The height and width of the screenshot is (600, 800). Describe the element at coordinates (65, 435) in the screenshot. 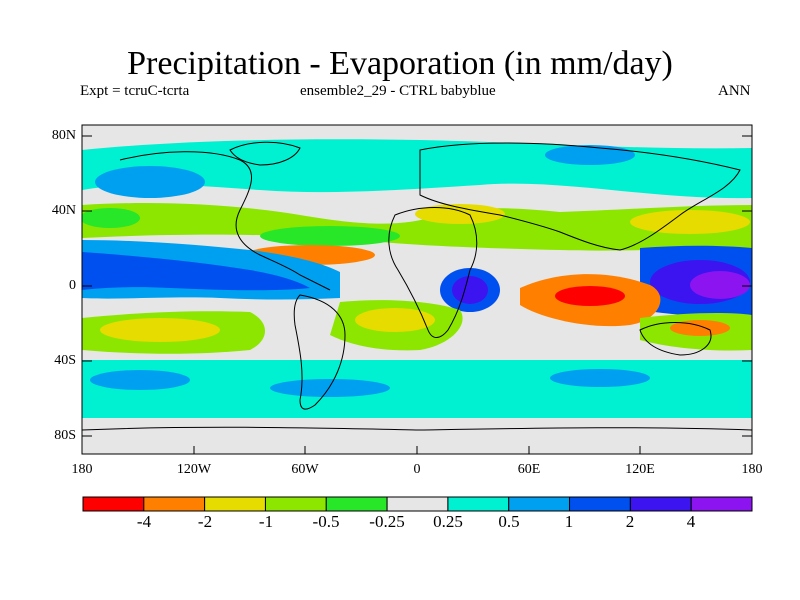

I see `lat-label-80s: 80S` at that location.